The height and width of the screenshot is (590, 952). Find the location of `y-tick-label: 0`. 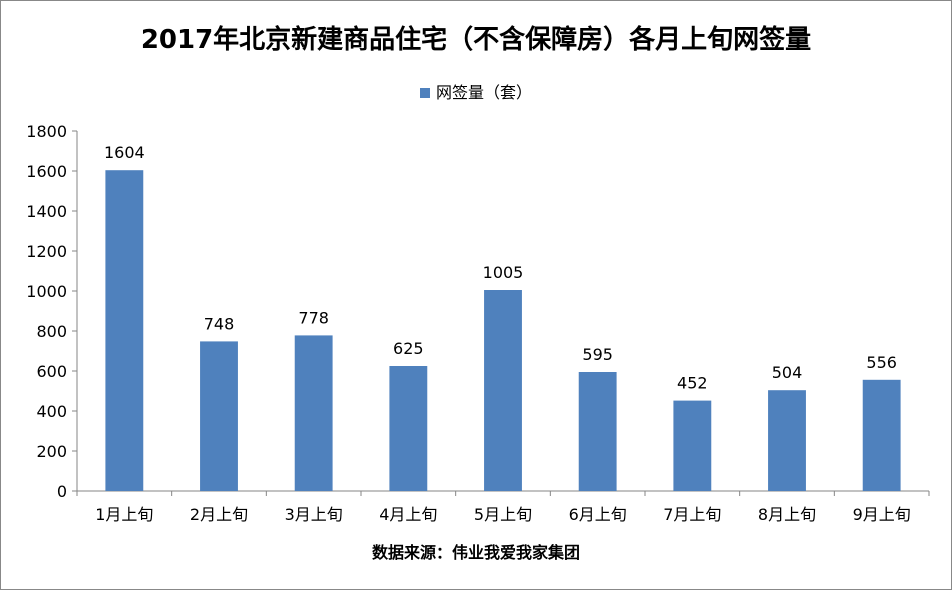

y-tick-label: 0 is located at coordinates (62, 491).